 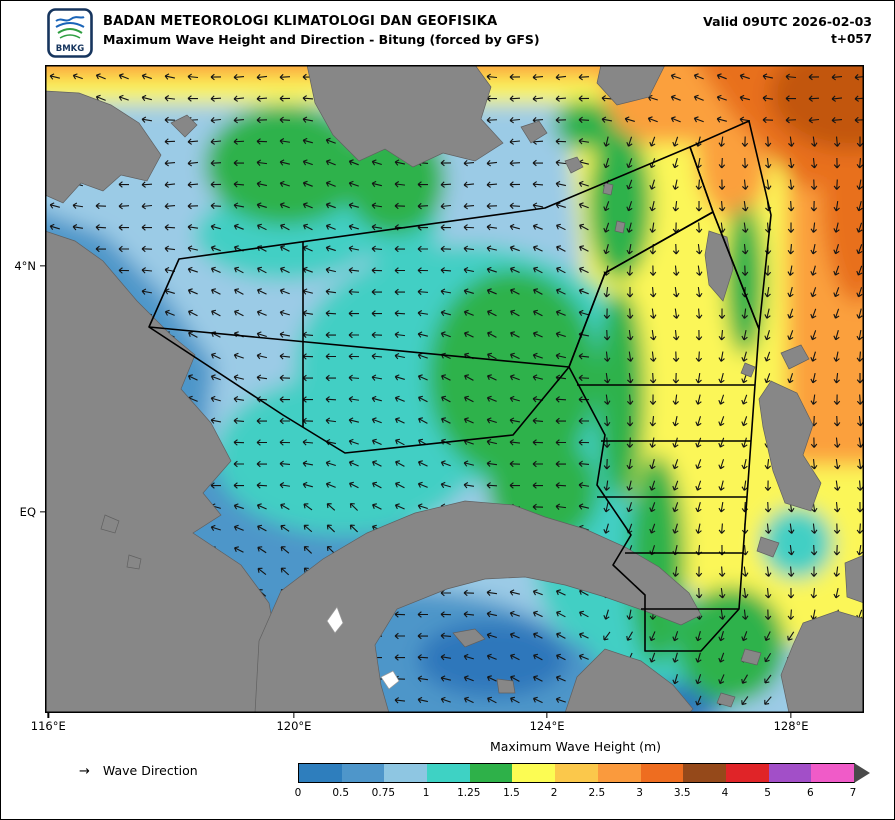 I want to click on zone-divider, so click(x=359, y=347).